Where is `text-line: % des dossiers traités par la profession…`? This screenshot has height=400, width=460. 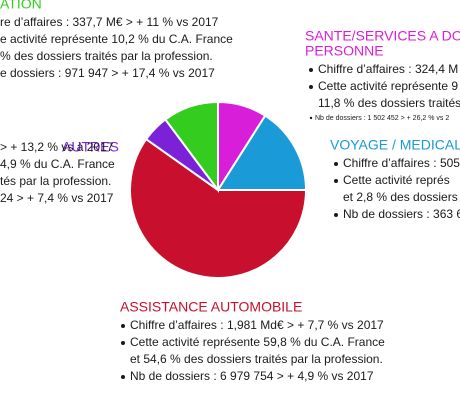
text-line: % des dossiers traités par la profession… is located at coordinates (106, 56).